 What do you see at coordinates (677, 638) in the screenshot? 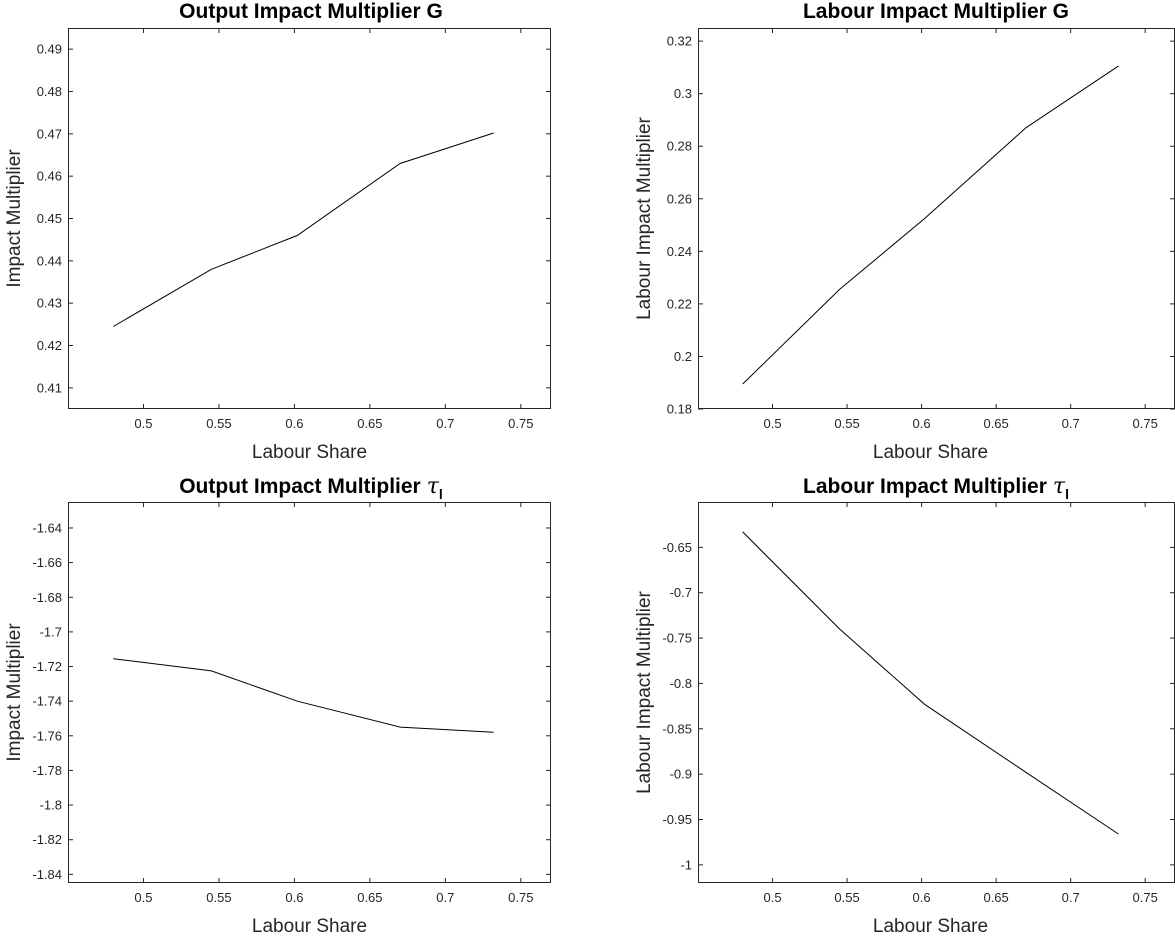
I see `y-tick-label: -0.75` at bounding box center [677, 638].